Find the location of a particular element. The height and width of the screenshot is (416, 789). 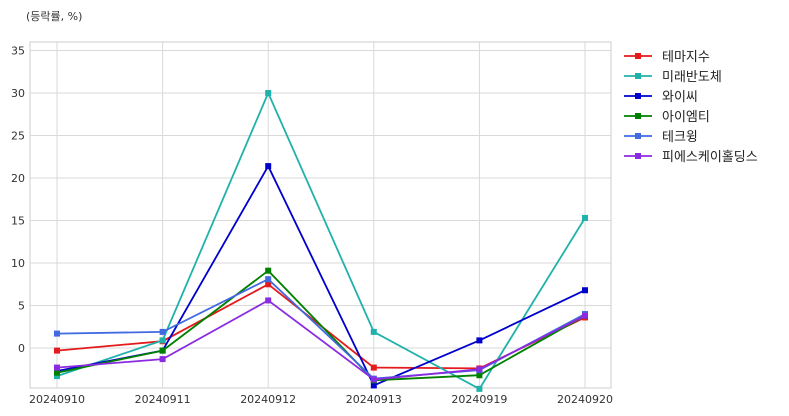

series-line is located at coordinates (321, 340).